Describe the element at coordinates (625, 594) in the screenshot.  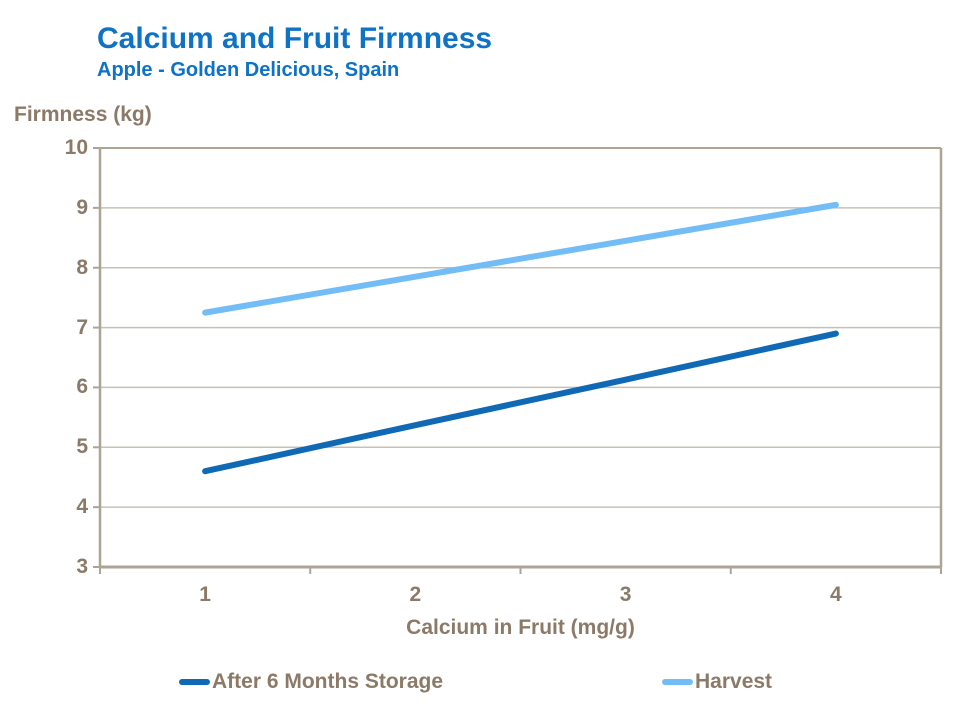
I see `x-tick-label: 3` at that location.